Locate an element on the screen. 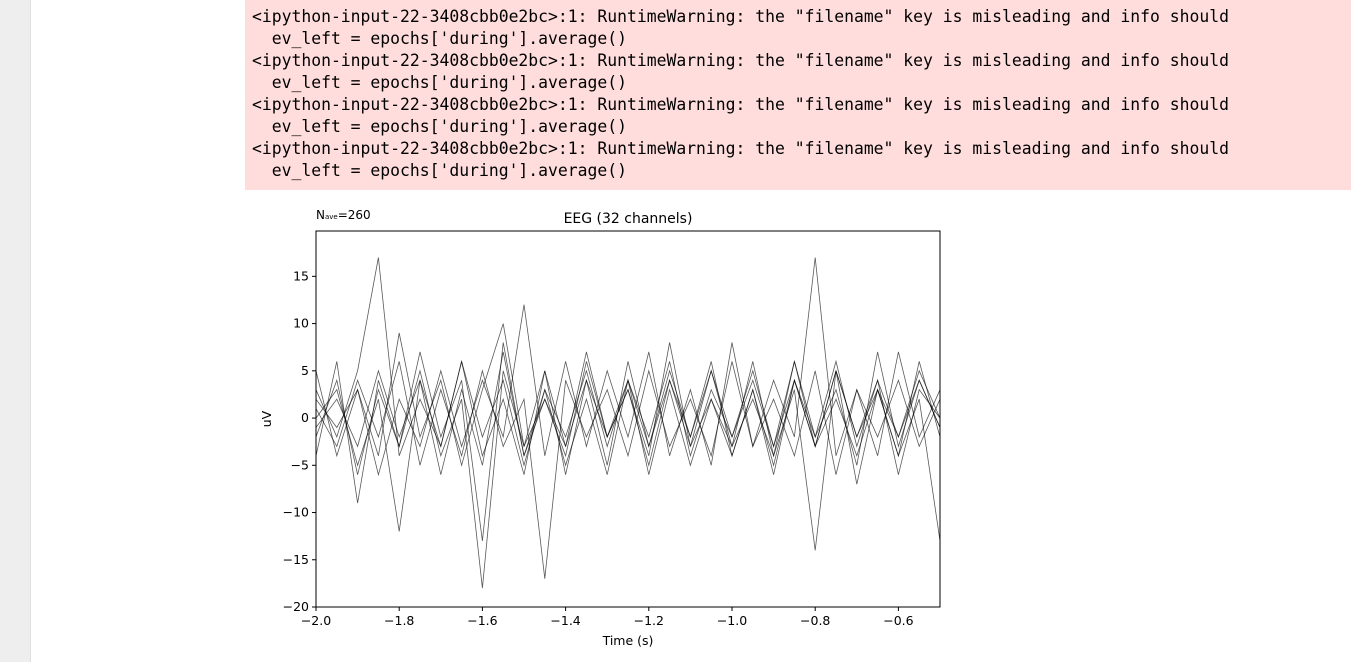 This screenshot has height=662, width=1351. x-tick-label: −0.8 is located at coordinates (815, 620).